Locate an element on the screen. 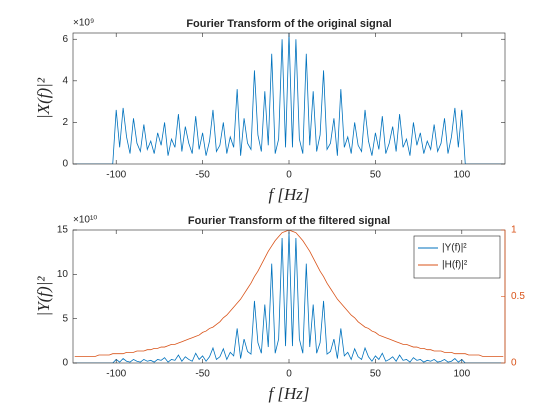  y-axis-label: |Y(f)|² is located at coordinates (43, 296).